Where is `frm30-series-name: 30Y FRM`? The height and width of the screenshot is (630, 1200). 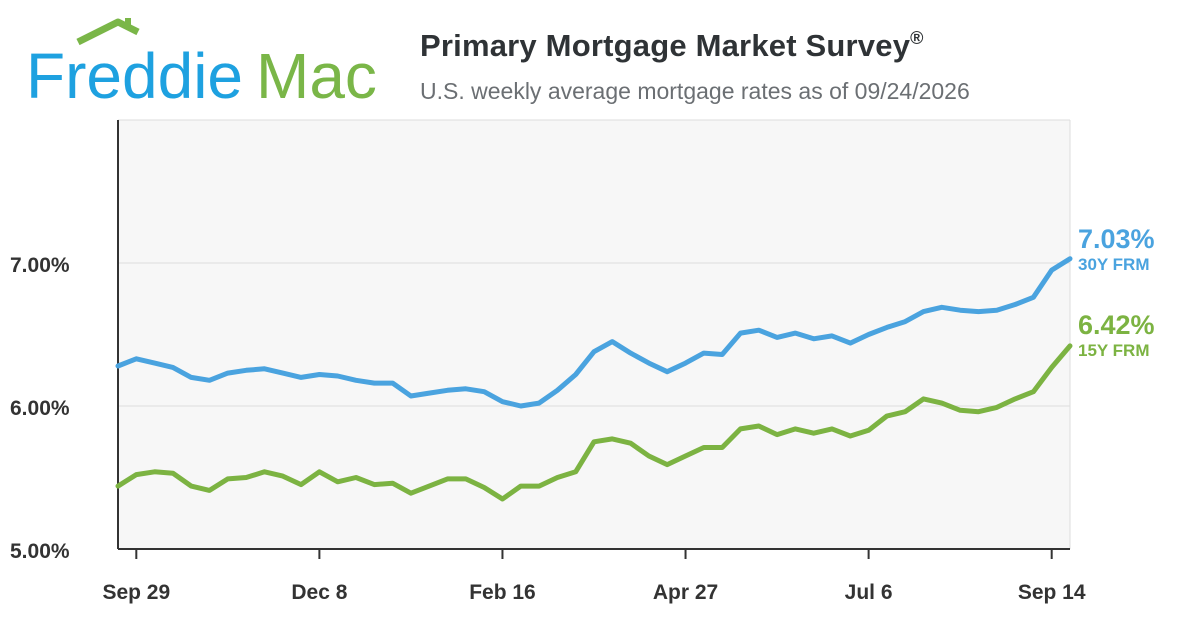
frm30-series-name: 30Y FRM is located at coordinates (1114, 264).